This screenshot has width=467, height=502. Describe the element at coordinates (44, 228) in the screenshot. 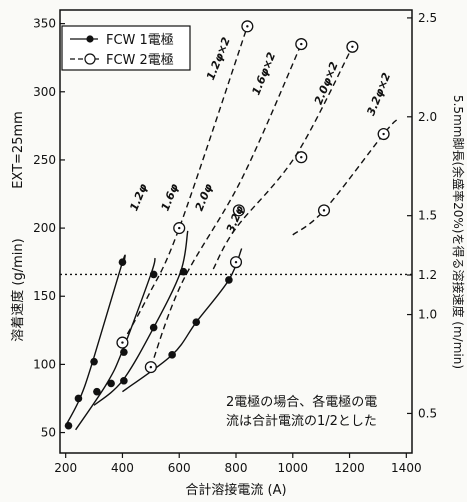

I see `y-left-tick-label: 200` at that location.